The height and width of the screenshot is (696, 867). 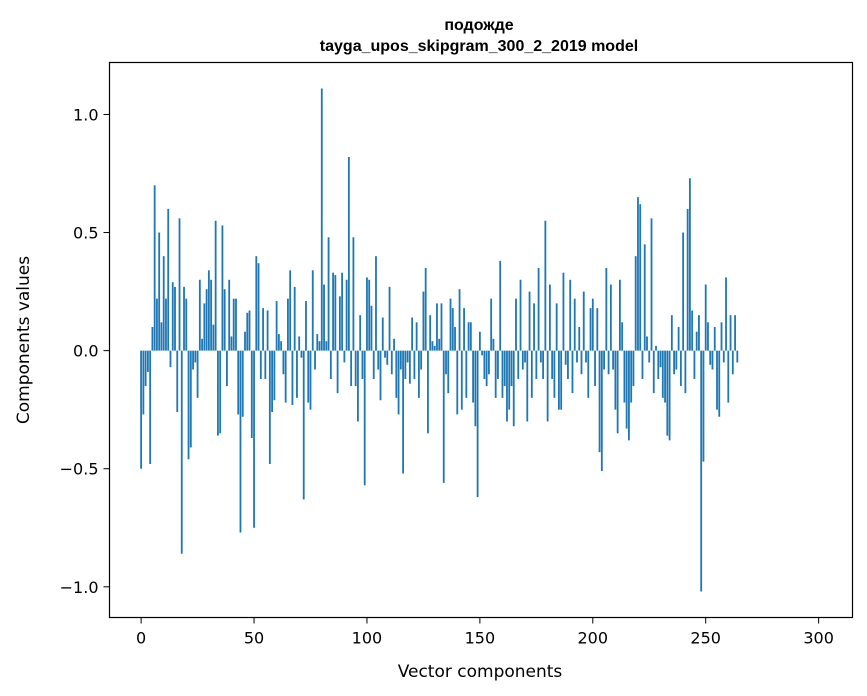 What do you see at coordinates (254, 638) in the screenshot?
I see `x-tick-label: 50` at bounding box center [254, 638].